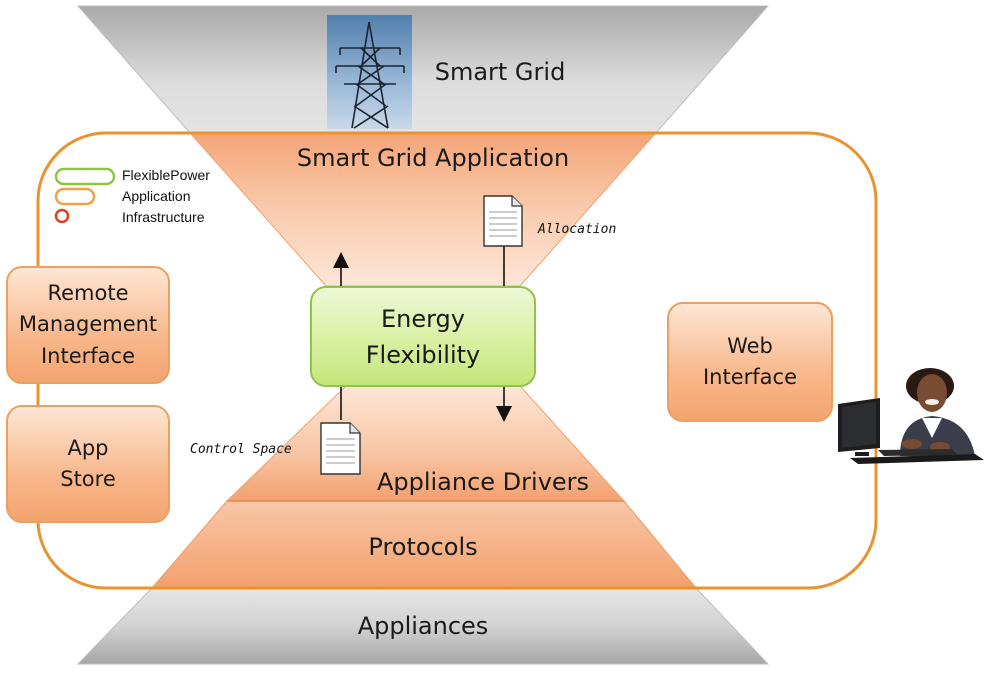 This screenshot has height=675, width=984. I want to click on legend-swatch-infrastructure, so click(62, 216).